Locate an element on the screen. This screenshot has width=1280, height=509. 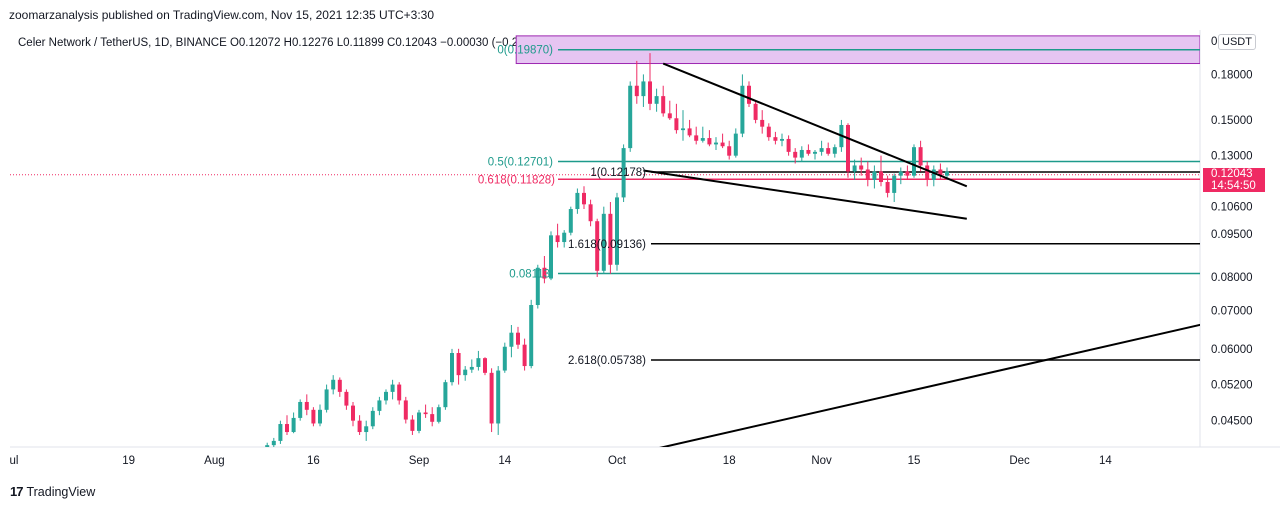
x-tick-label: Dec is located at coordinates (1019, 461).